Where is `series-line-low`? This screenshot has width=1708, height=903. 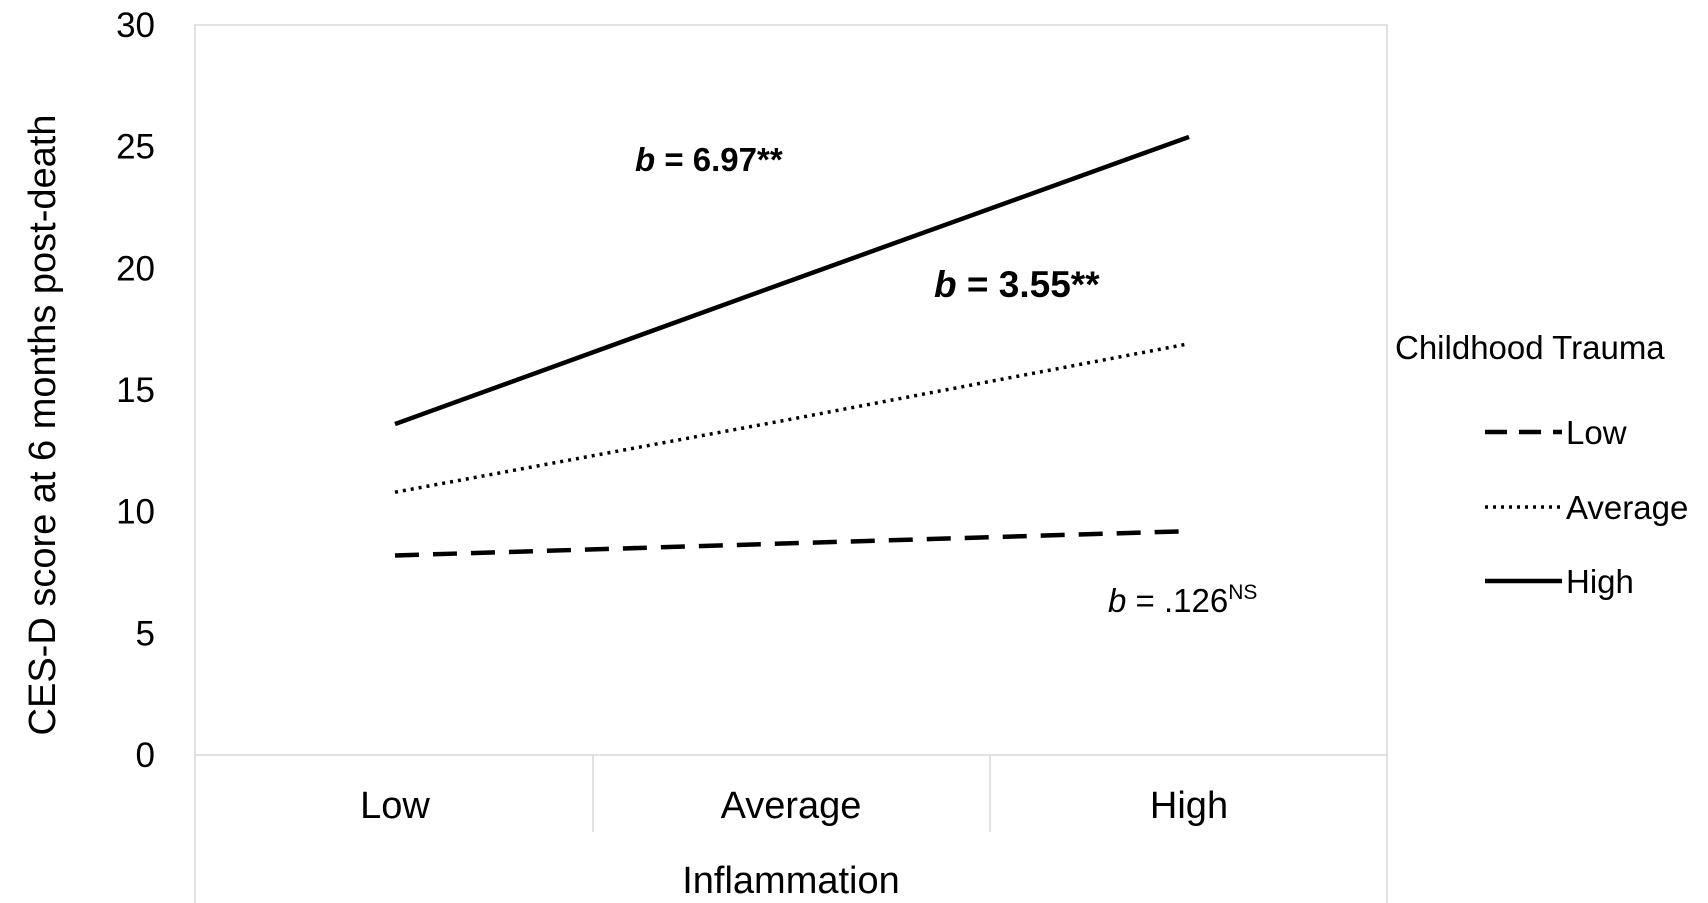 series-line-low is located at coordinates (792, 543).